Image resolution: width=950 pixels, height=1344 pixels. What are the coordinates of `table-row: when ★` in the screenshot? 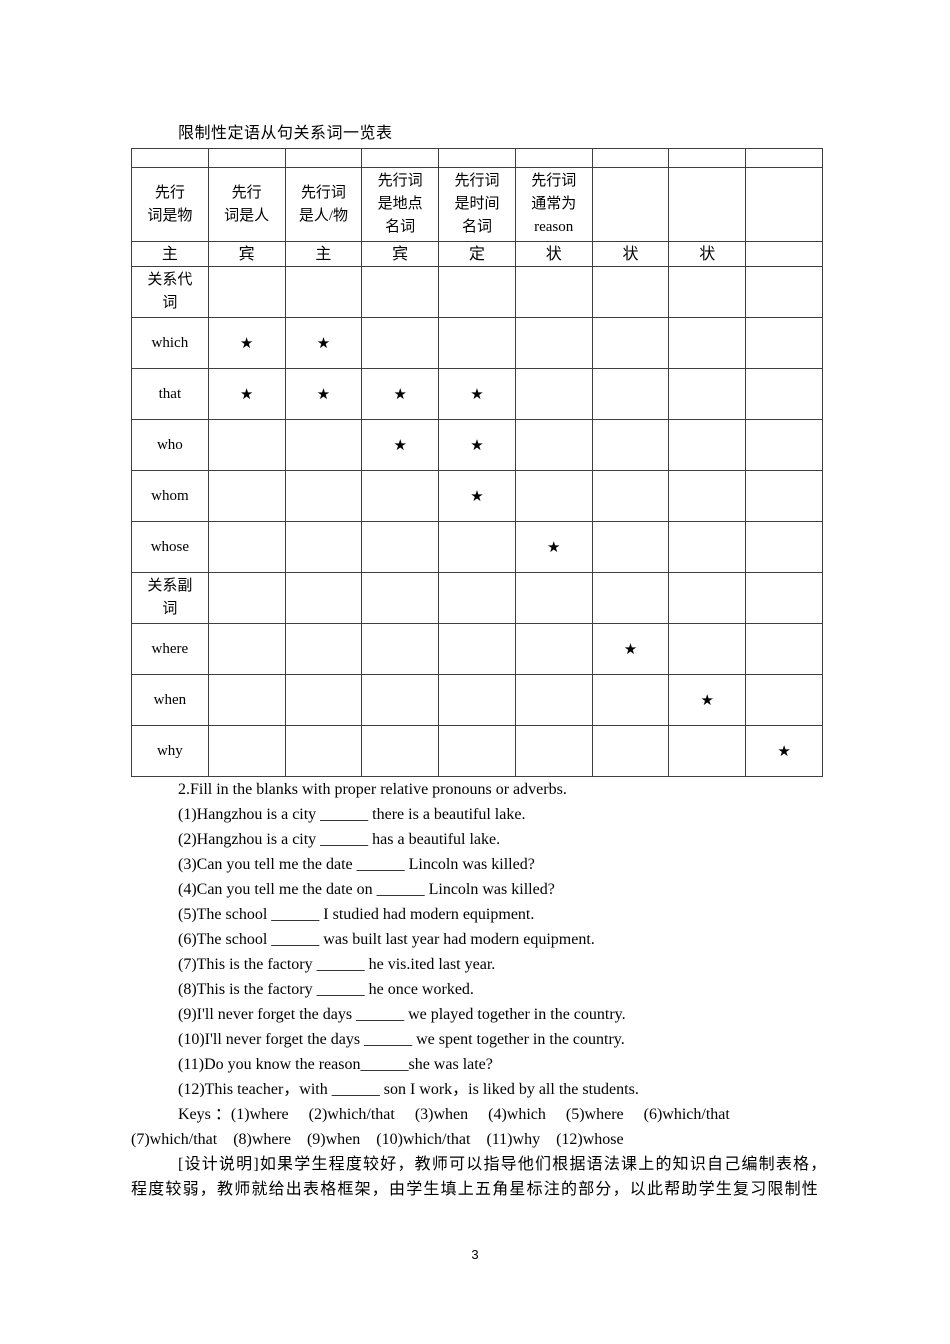 It's located at (477, 700).